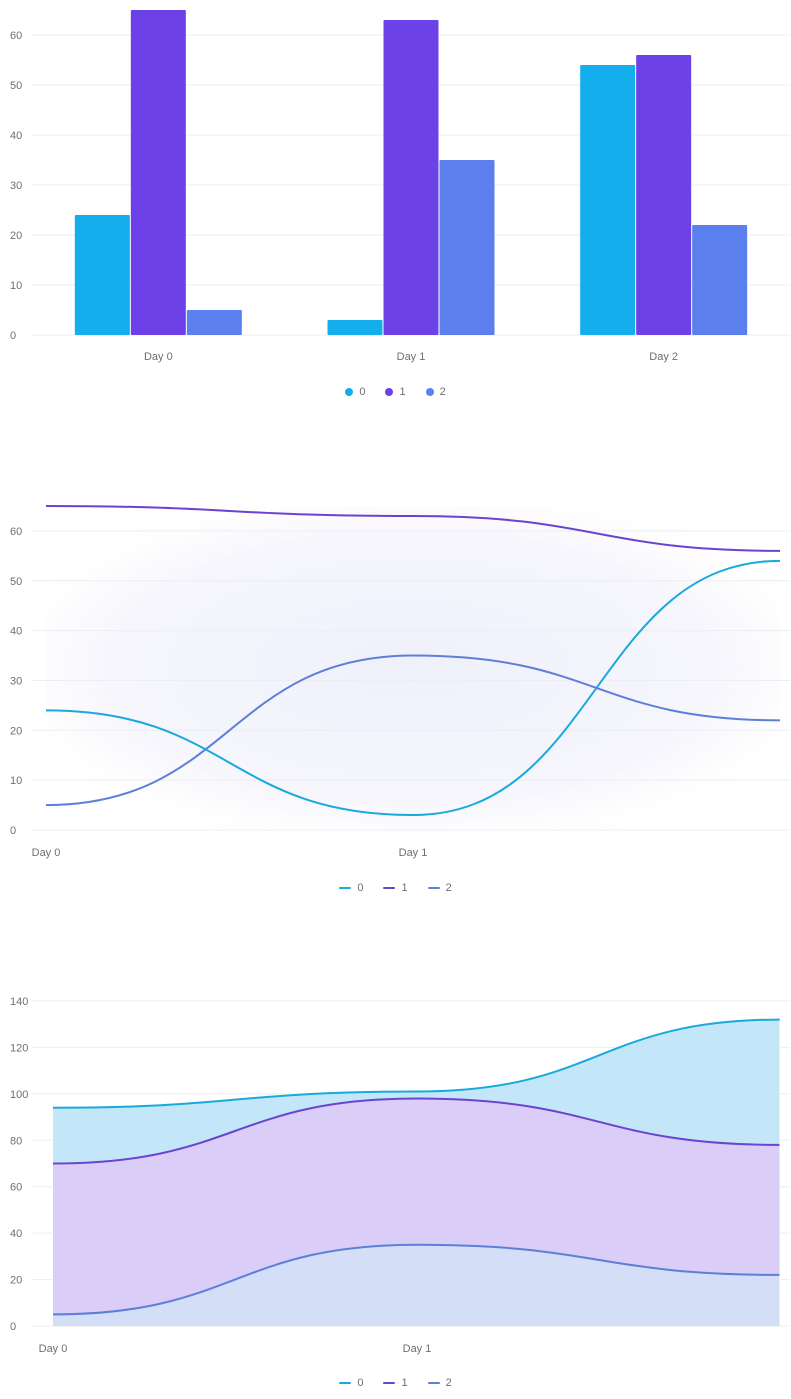 The height and width of the screenshot is (1399, 791). I want to click on bar-chart-legend: 0 1 2, so click(395, 392).